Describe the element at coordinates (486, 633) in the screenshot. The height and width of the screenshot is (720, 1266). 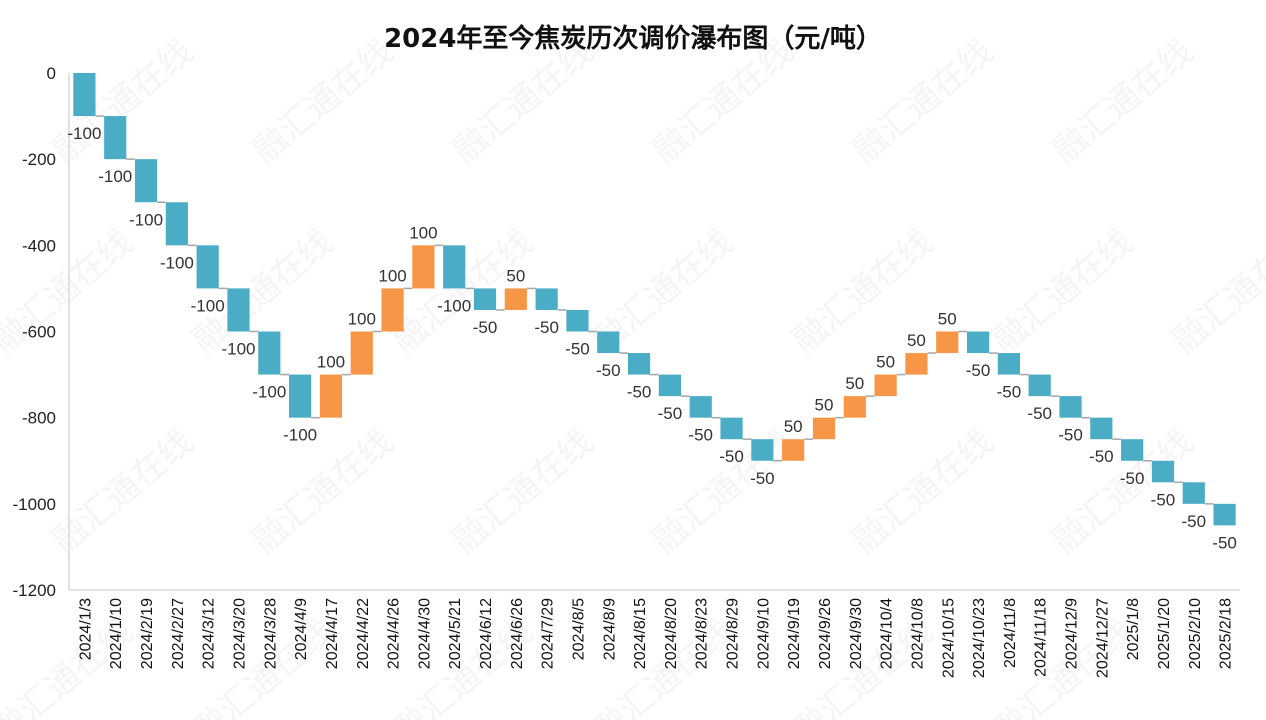
I see `x-tick-label: 2024/6/12` at that location.